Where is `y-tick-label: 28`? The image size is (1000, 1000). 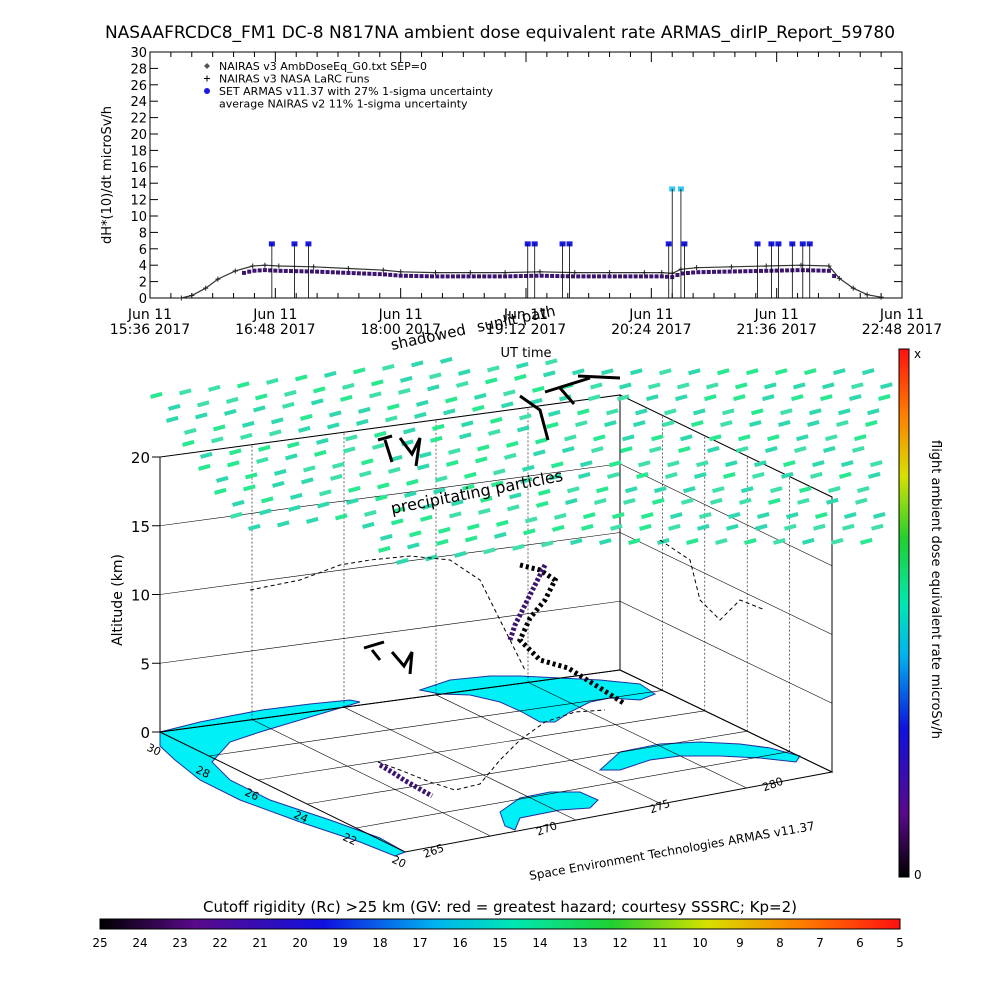 y-tick-label: 28 is located at coordinates (138, 69).